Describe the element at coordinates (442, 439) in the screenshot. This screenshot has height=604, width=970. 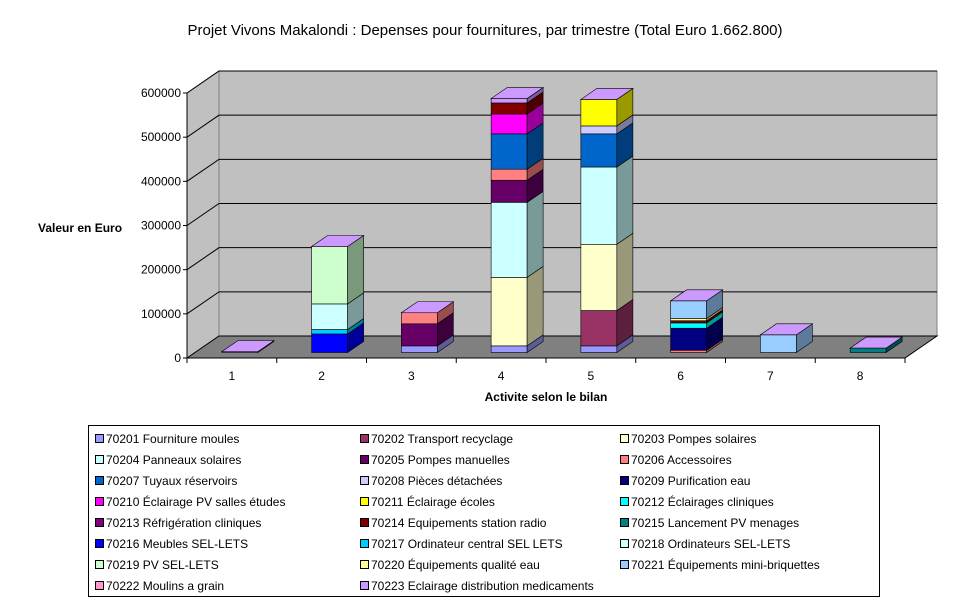
I see `legend-label: 70202 Transport recyclage` at that location.